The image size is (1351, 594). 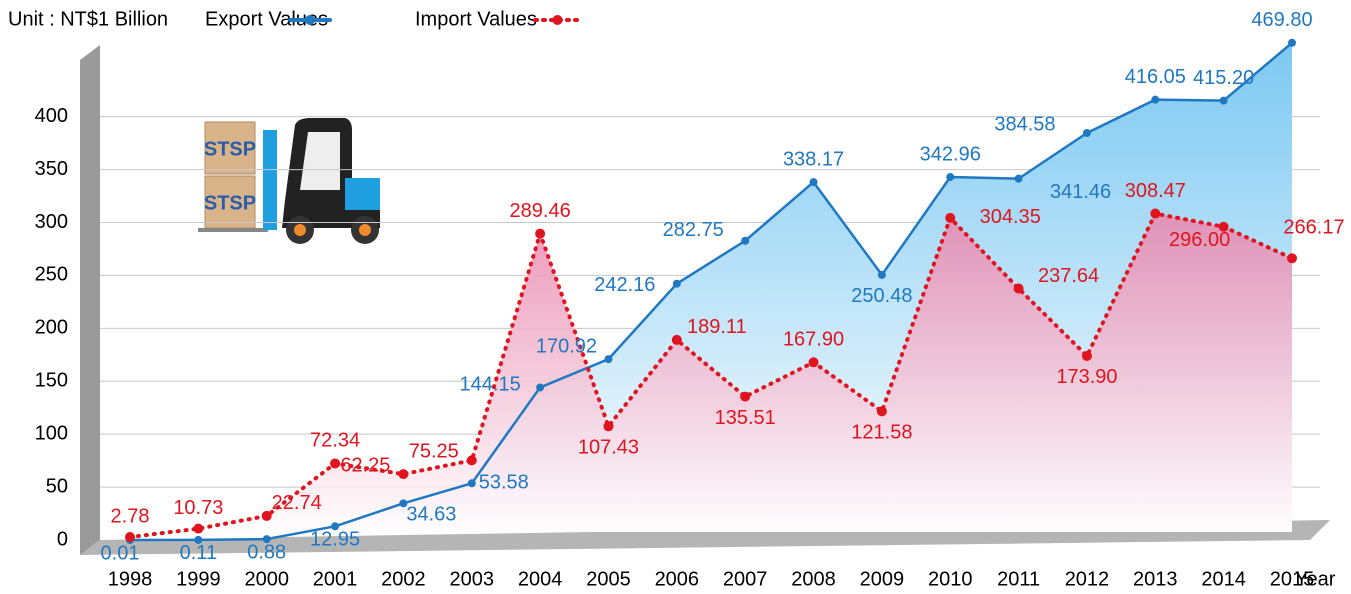 I want to click on data-label: 250.48, so click(x=881, y=296).